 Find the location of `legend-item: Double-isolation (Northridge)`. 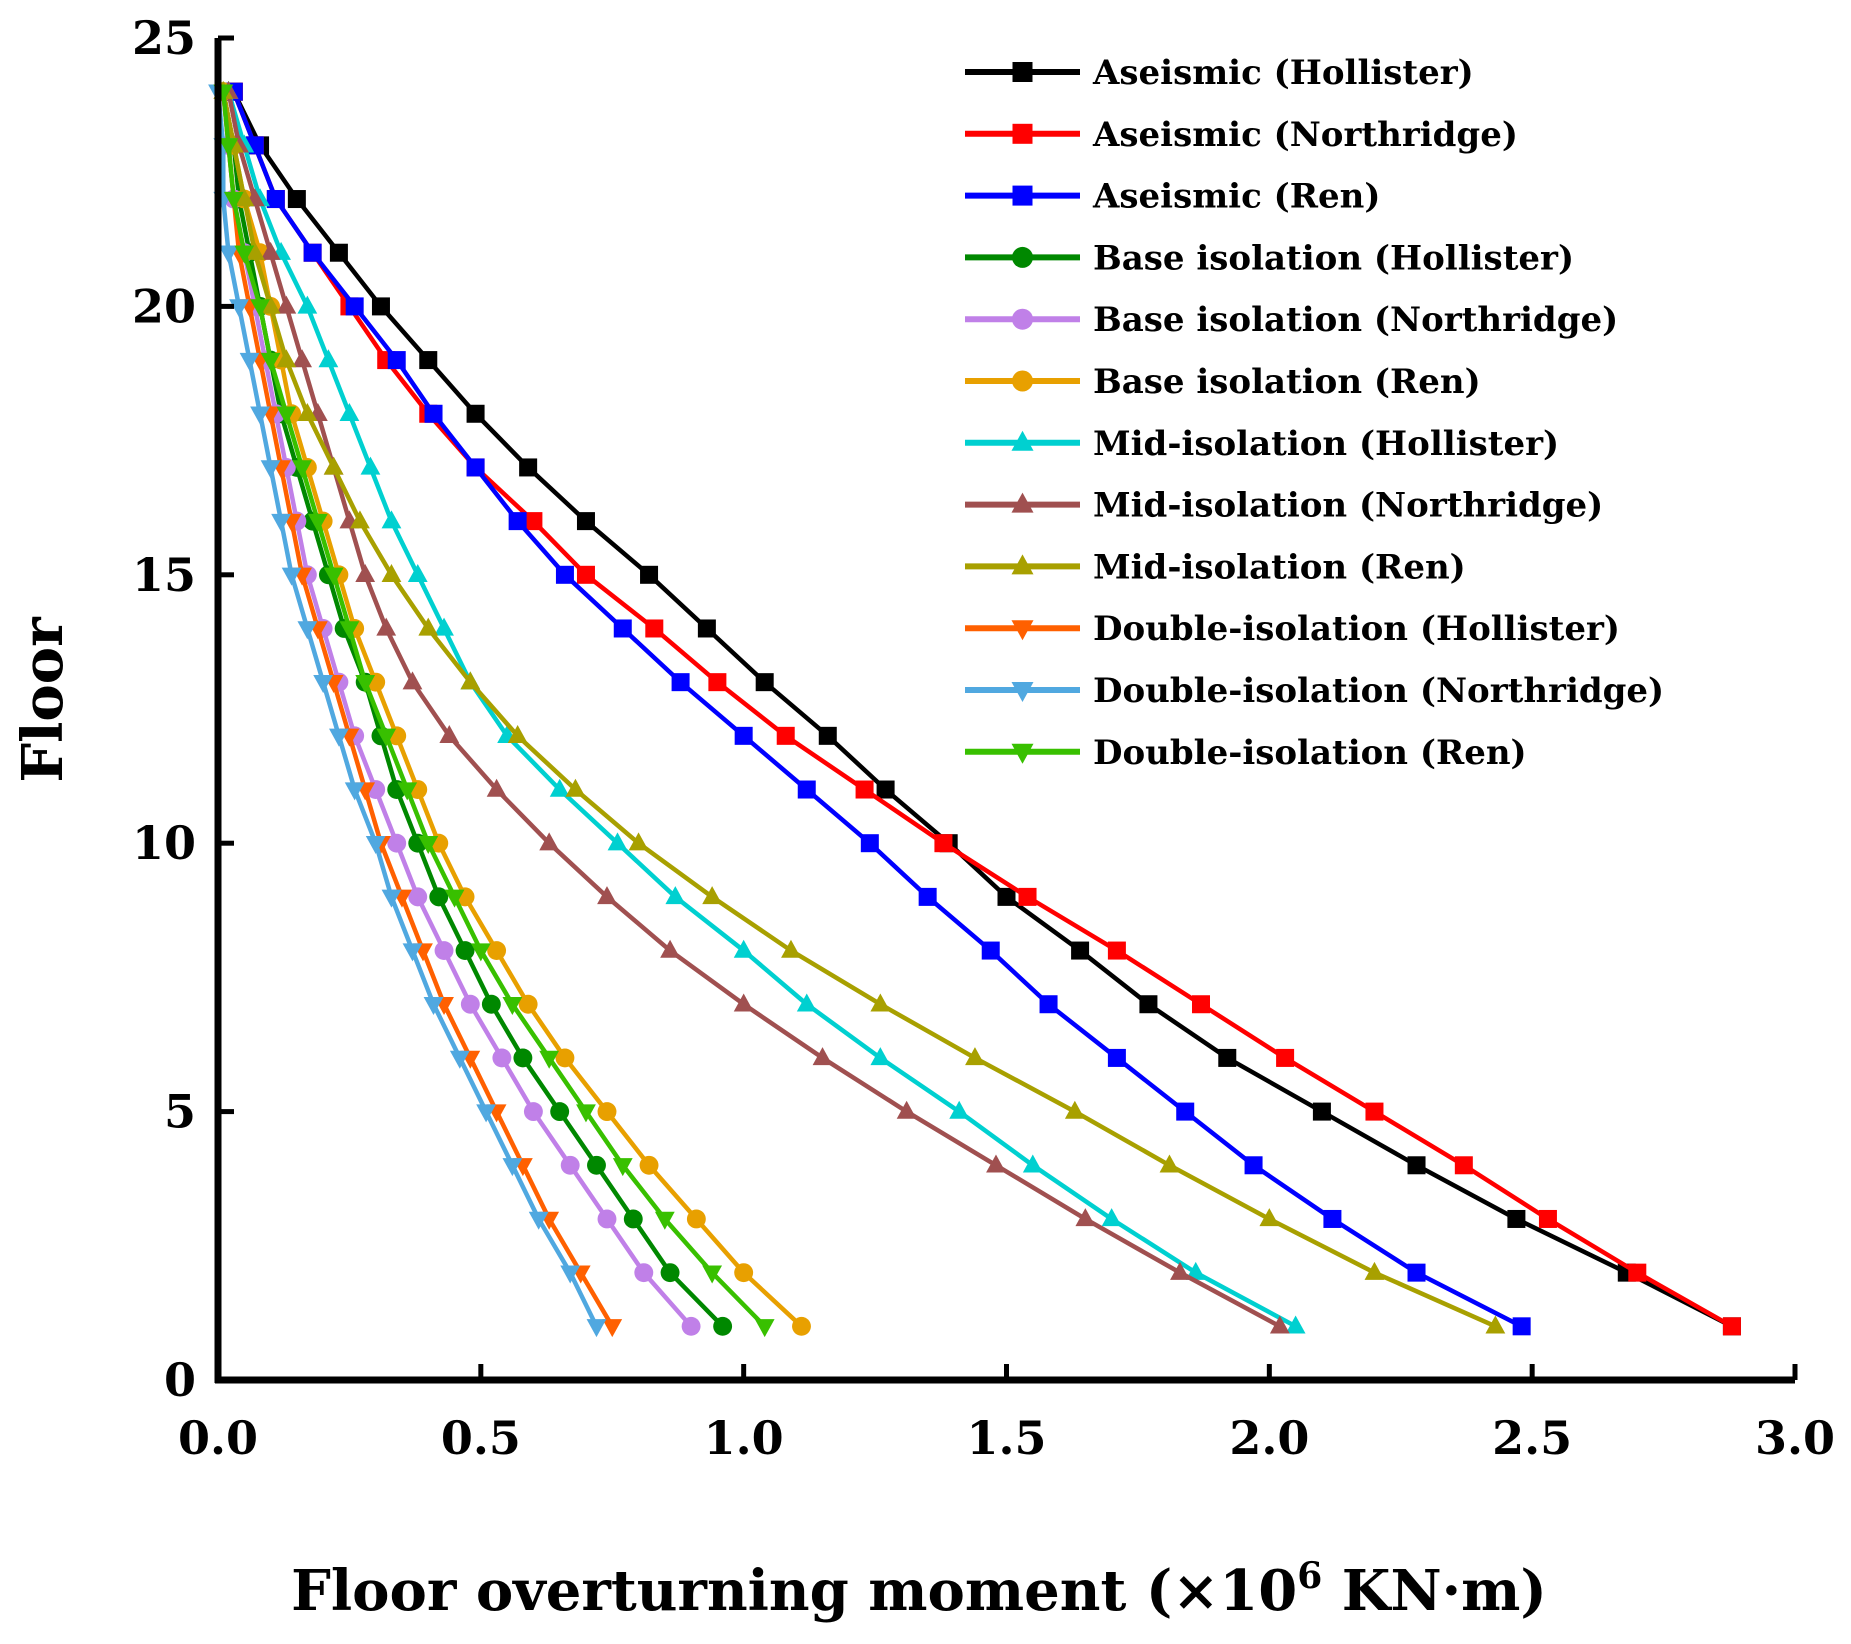

legend-item: Double-isolation (Northridge) is located at coordinates (1314, 691).